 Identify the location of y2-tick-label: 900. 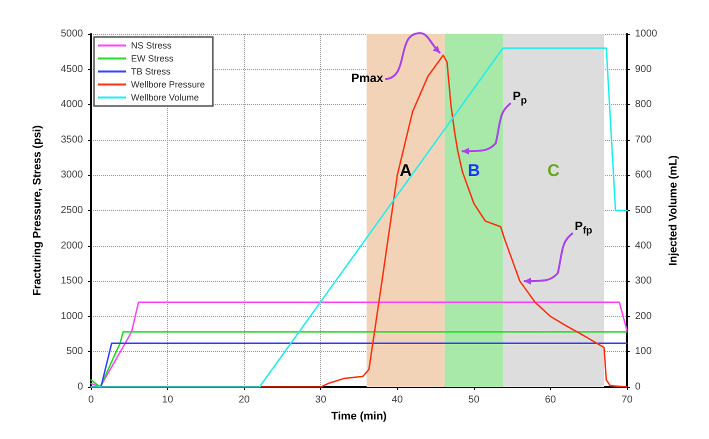
(643, 69).